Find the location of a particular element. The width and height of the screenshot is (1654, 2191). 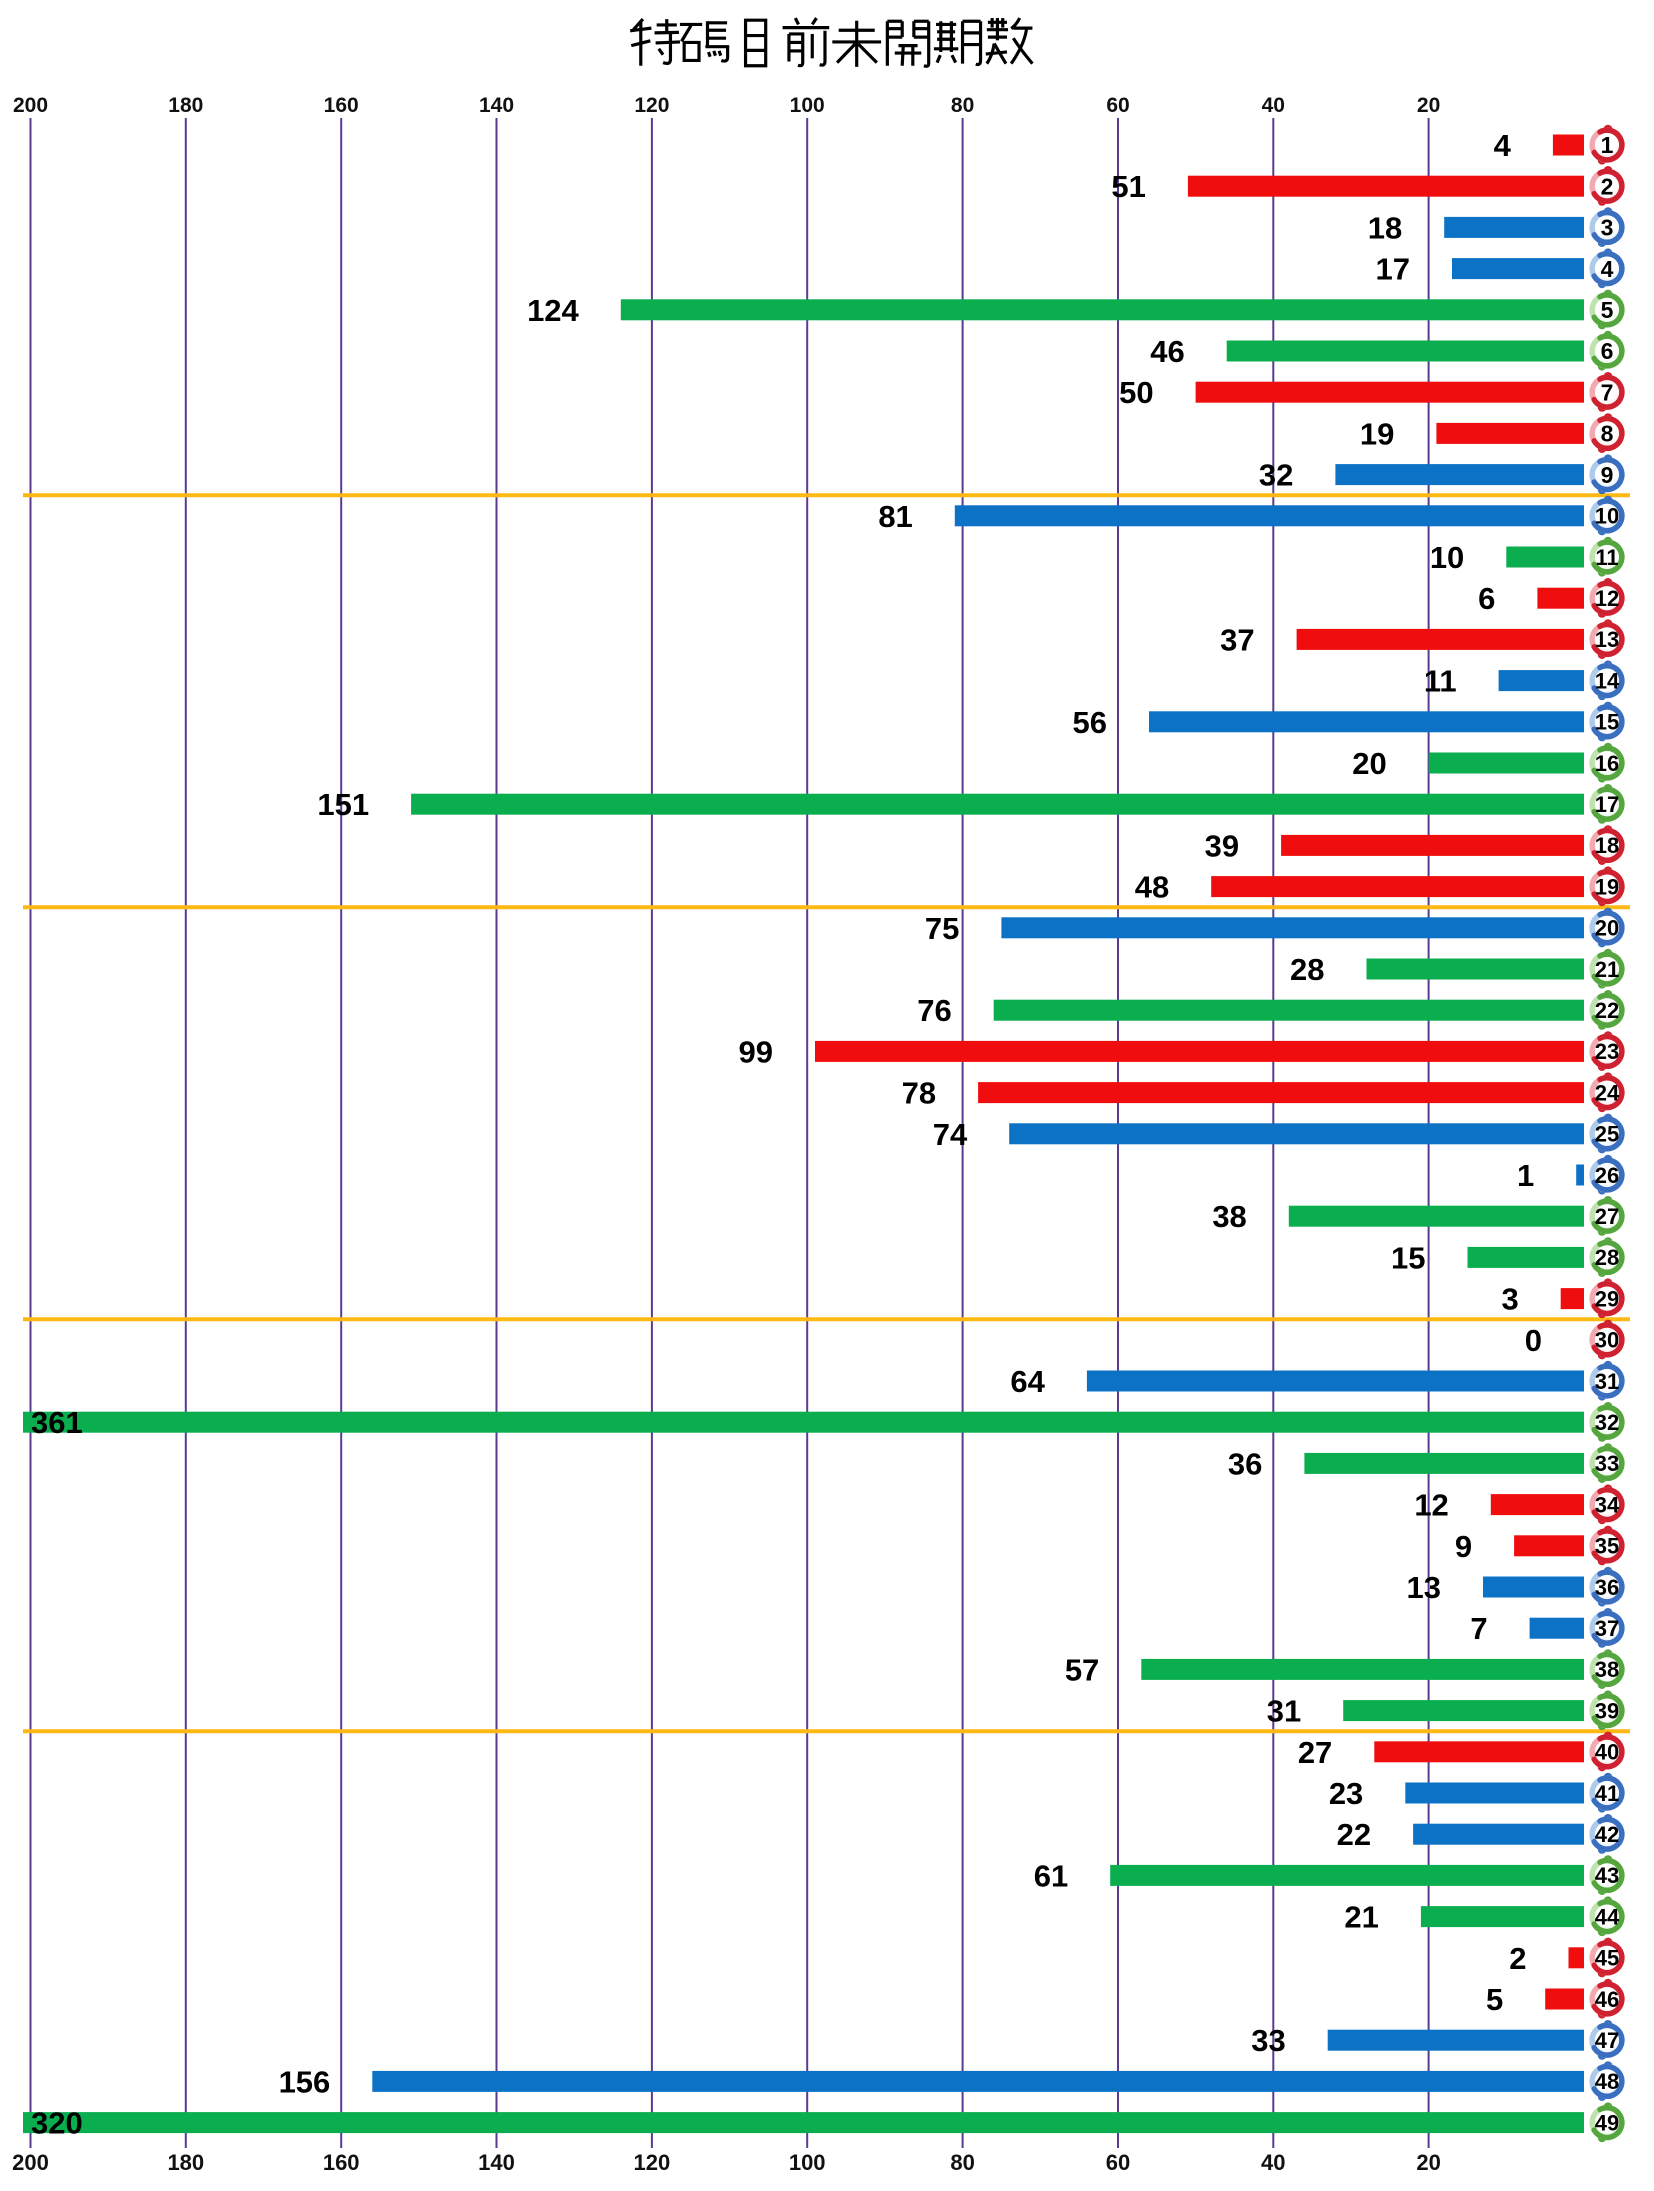

svg-text: 124 is located at coordinates (553, 310).